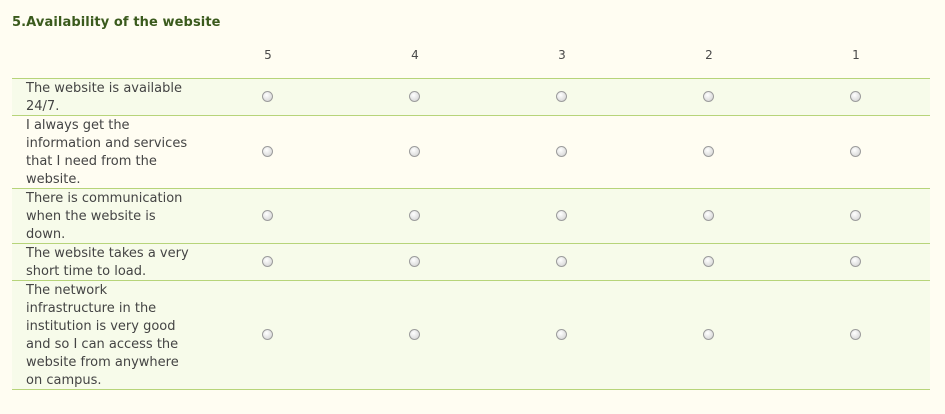 The image size is (945, 414). Describe the element at coordinates (415, 55) in the screenshot. I see `scale-label-4: 4` at that location.